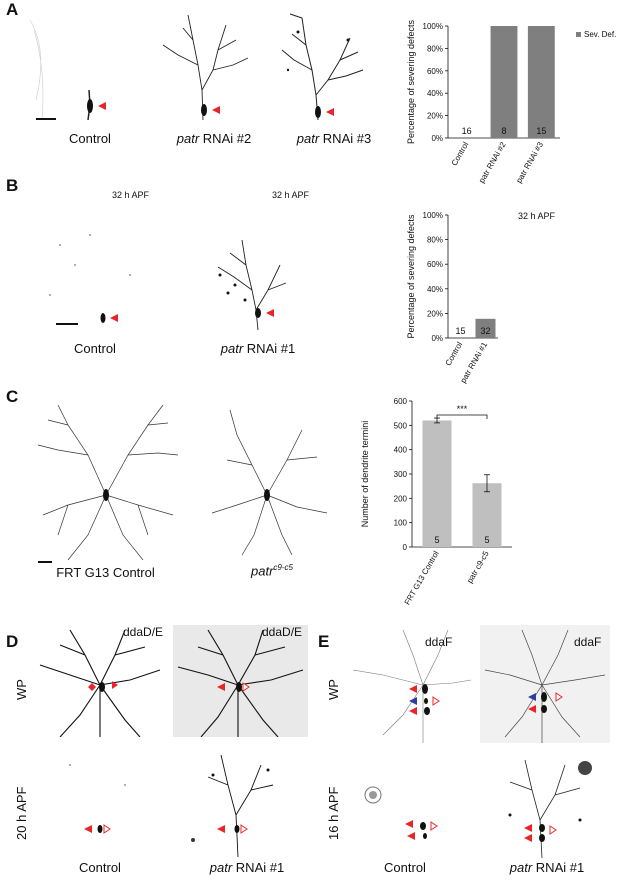 The height and width of the screenshot is (880, 617). What do you see at coordinates (433, 26) in the screenshot?
I see `y-tick-label: 100%` at bounding box center [433, 26].